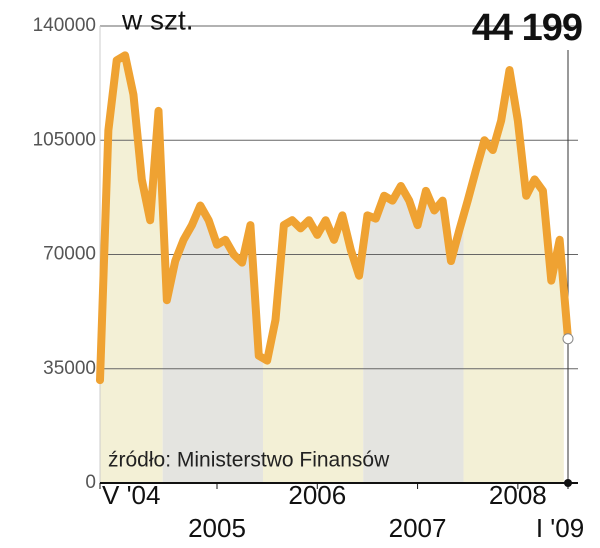  I want to click on y-tick-label: 0, so click(90, 482).